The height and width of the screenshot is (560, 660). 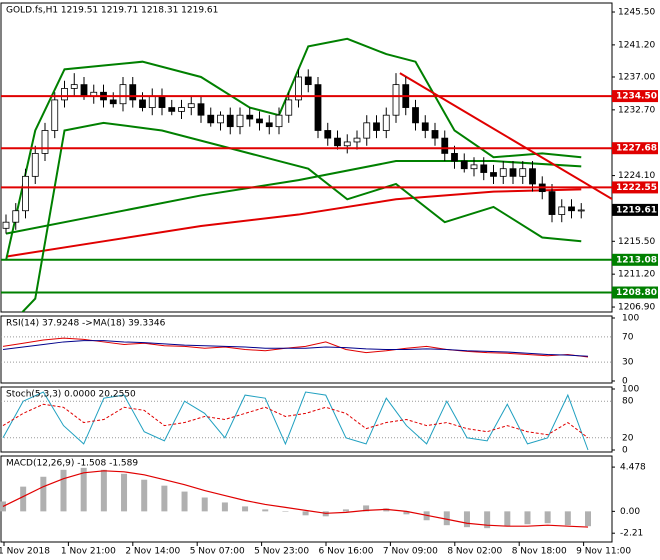 I want to click on y-tick-label: 0, so click(x=625, y=382).